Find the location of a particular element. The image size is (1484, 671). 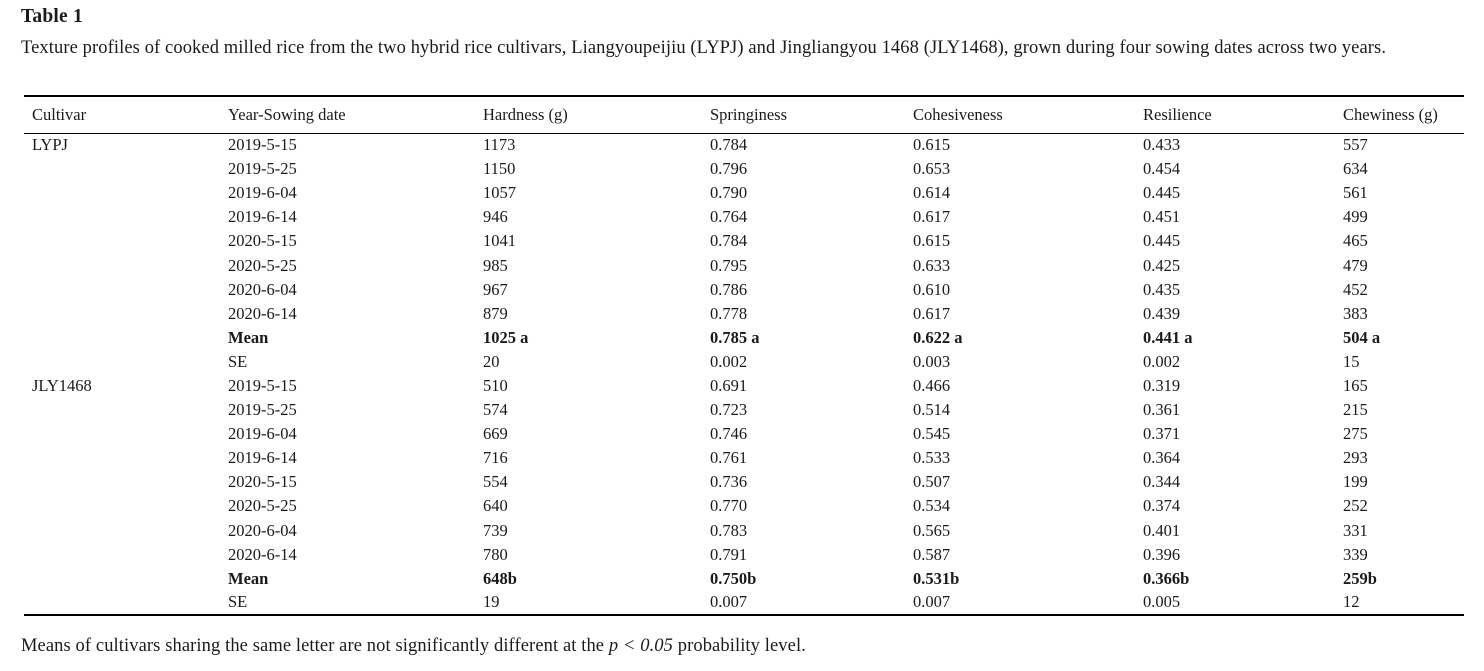

table-cell: 0.633 is located at coordinates (932, 265).